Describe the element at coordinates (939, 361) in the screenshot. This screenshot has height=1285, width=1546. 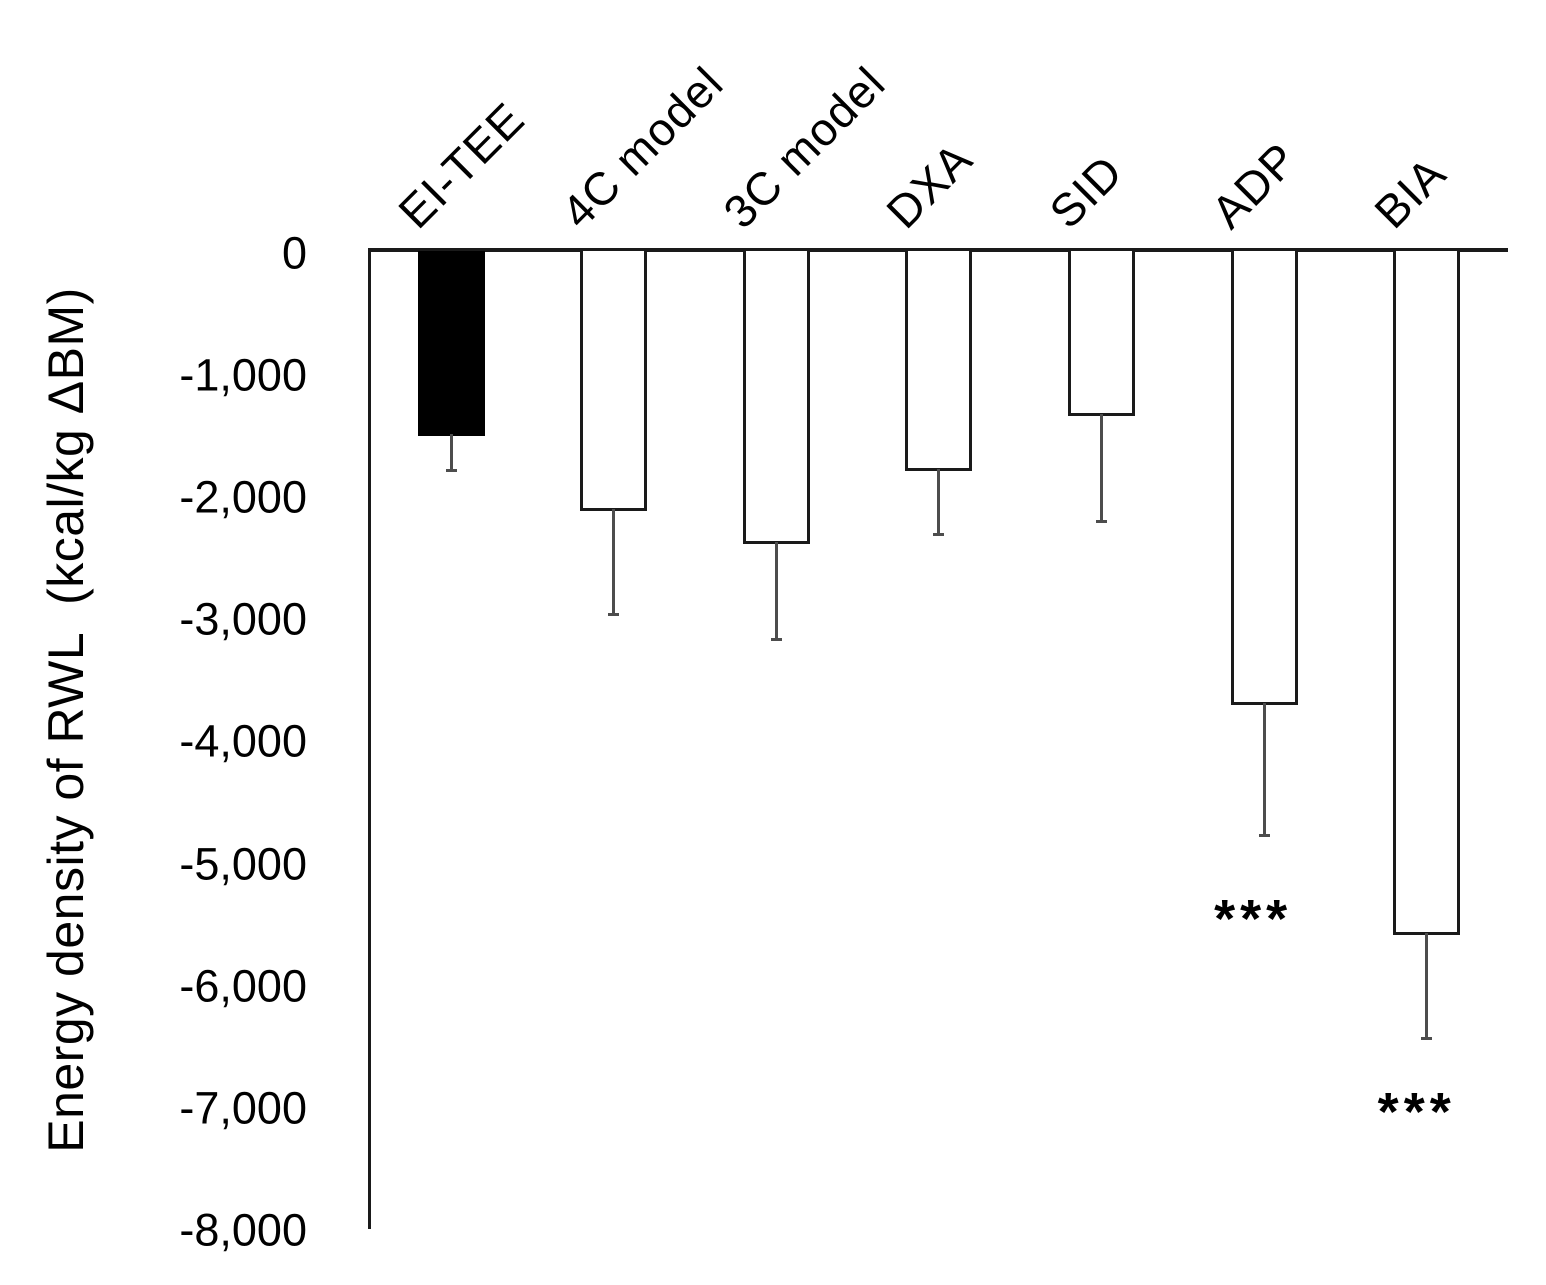
I see `bar-dxa` at that location.